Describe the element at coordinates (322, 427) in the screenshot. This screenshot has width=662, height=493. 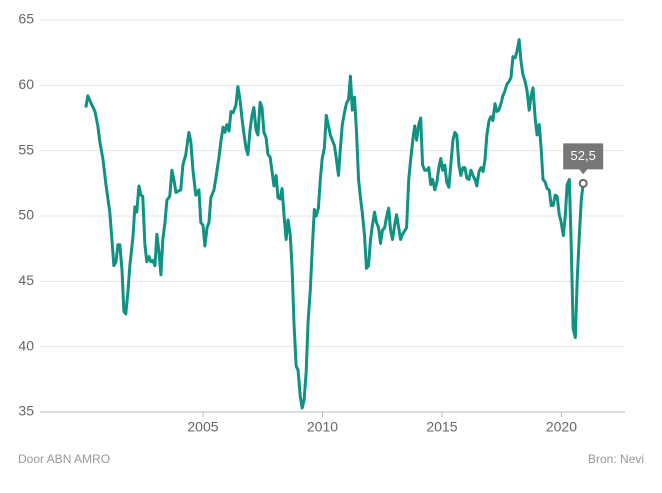
I see `x-tick-label: 2010` at that location.